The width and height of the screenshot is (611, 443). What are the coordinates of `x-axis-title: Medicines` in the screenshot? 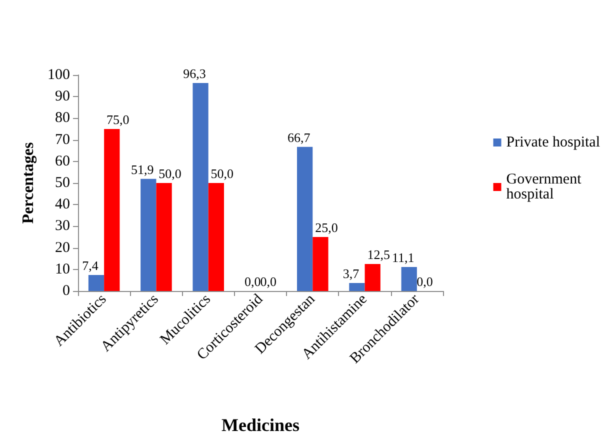 It's located at (261, 425).